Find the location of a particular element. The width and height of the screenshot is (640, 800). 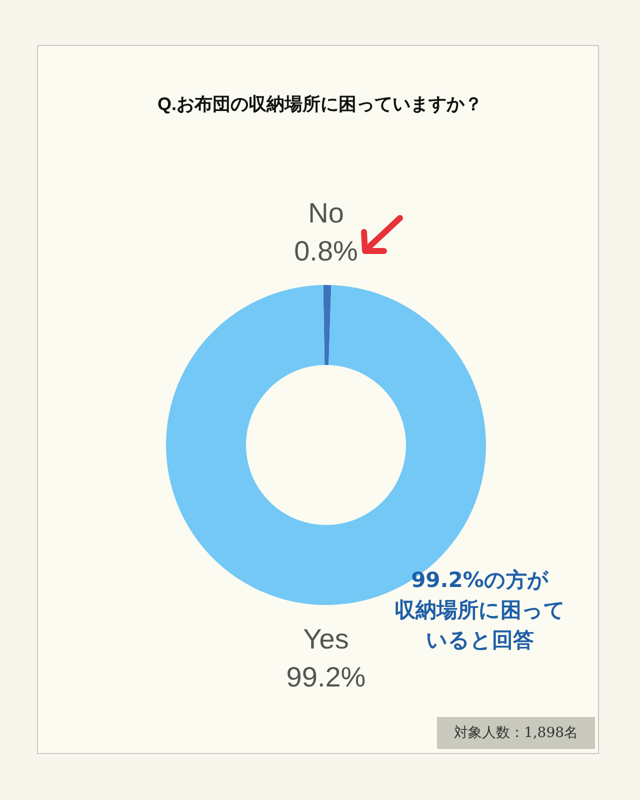

data-label: 99.2% is located at coordinates (326, 677).